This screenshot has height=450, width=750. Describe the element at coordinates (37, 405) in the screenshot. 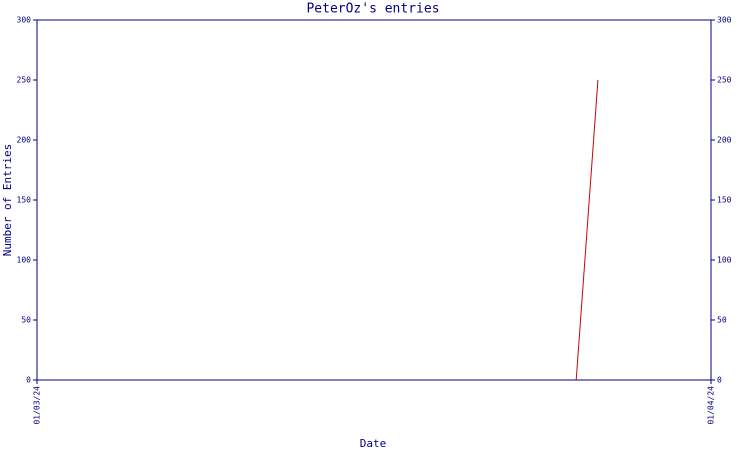

I see `x-tick-label: 01/03/24` at that location.